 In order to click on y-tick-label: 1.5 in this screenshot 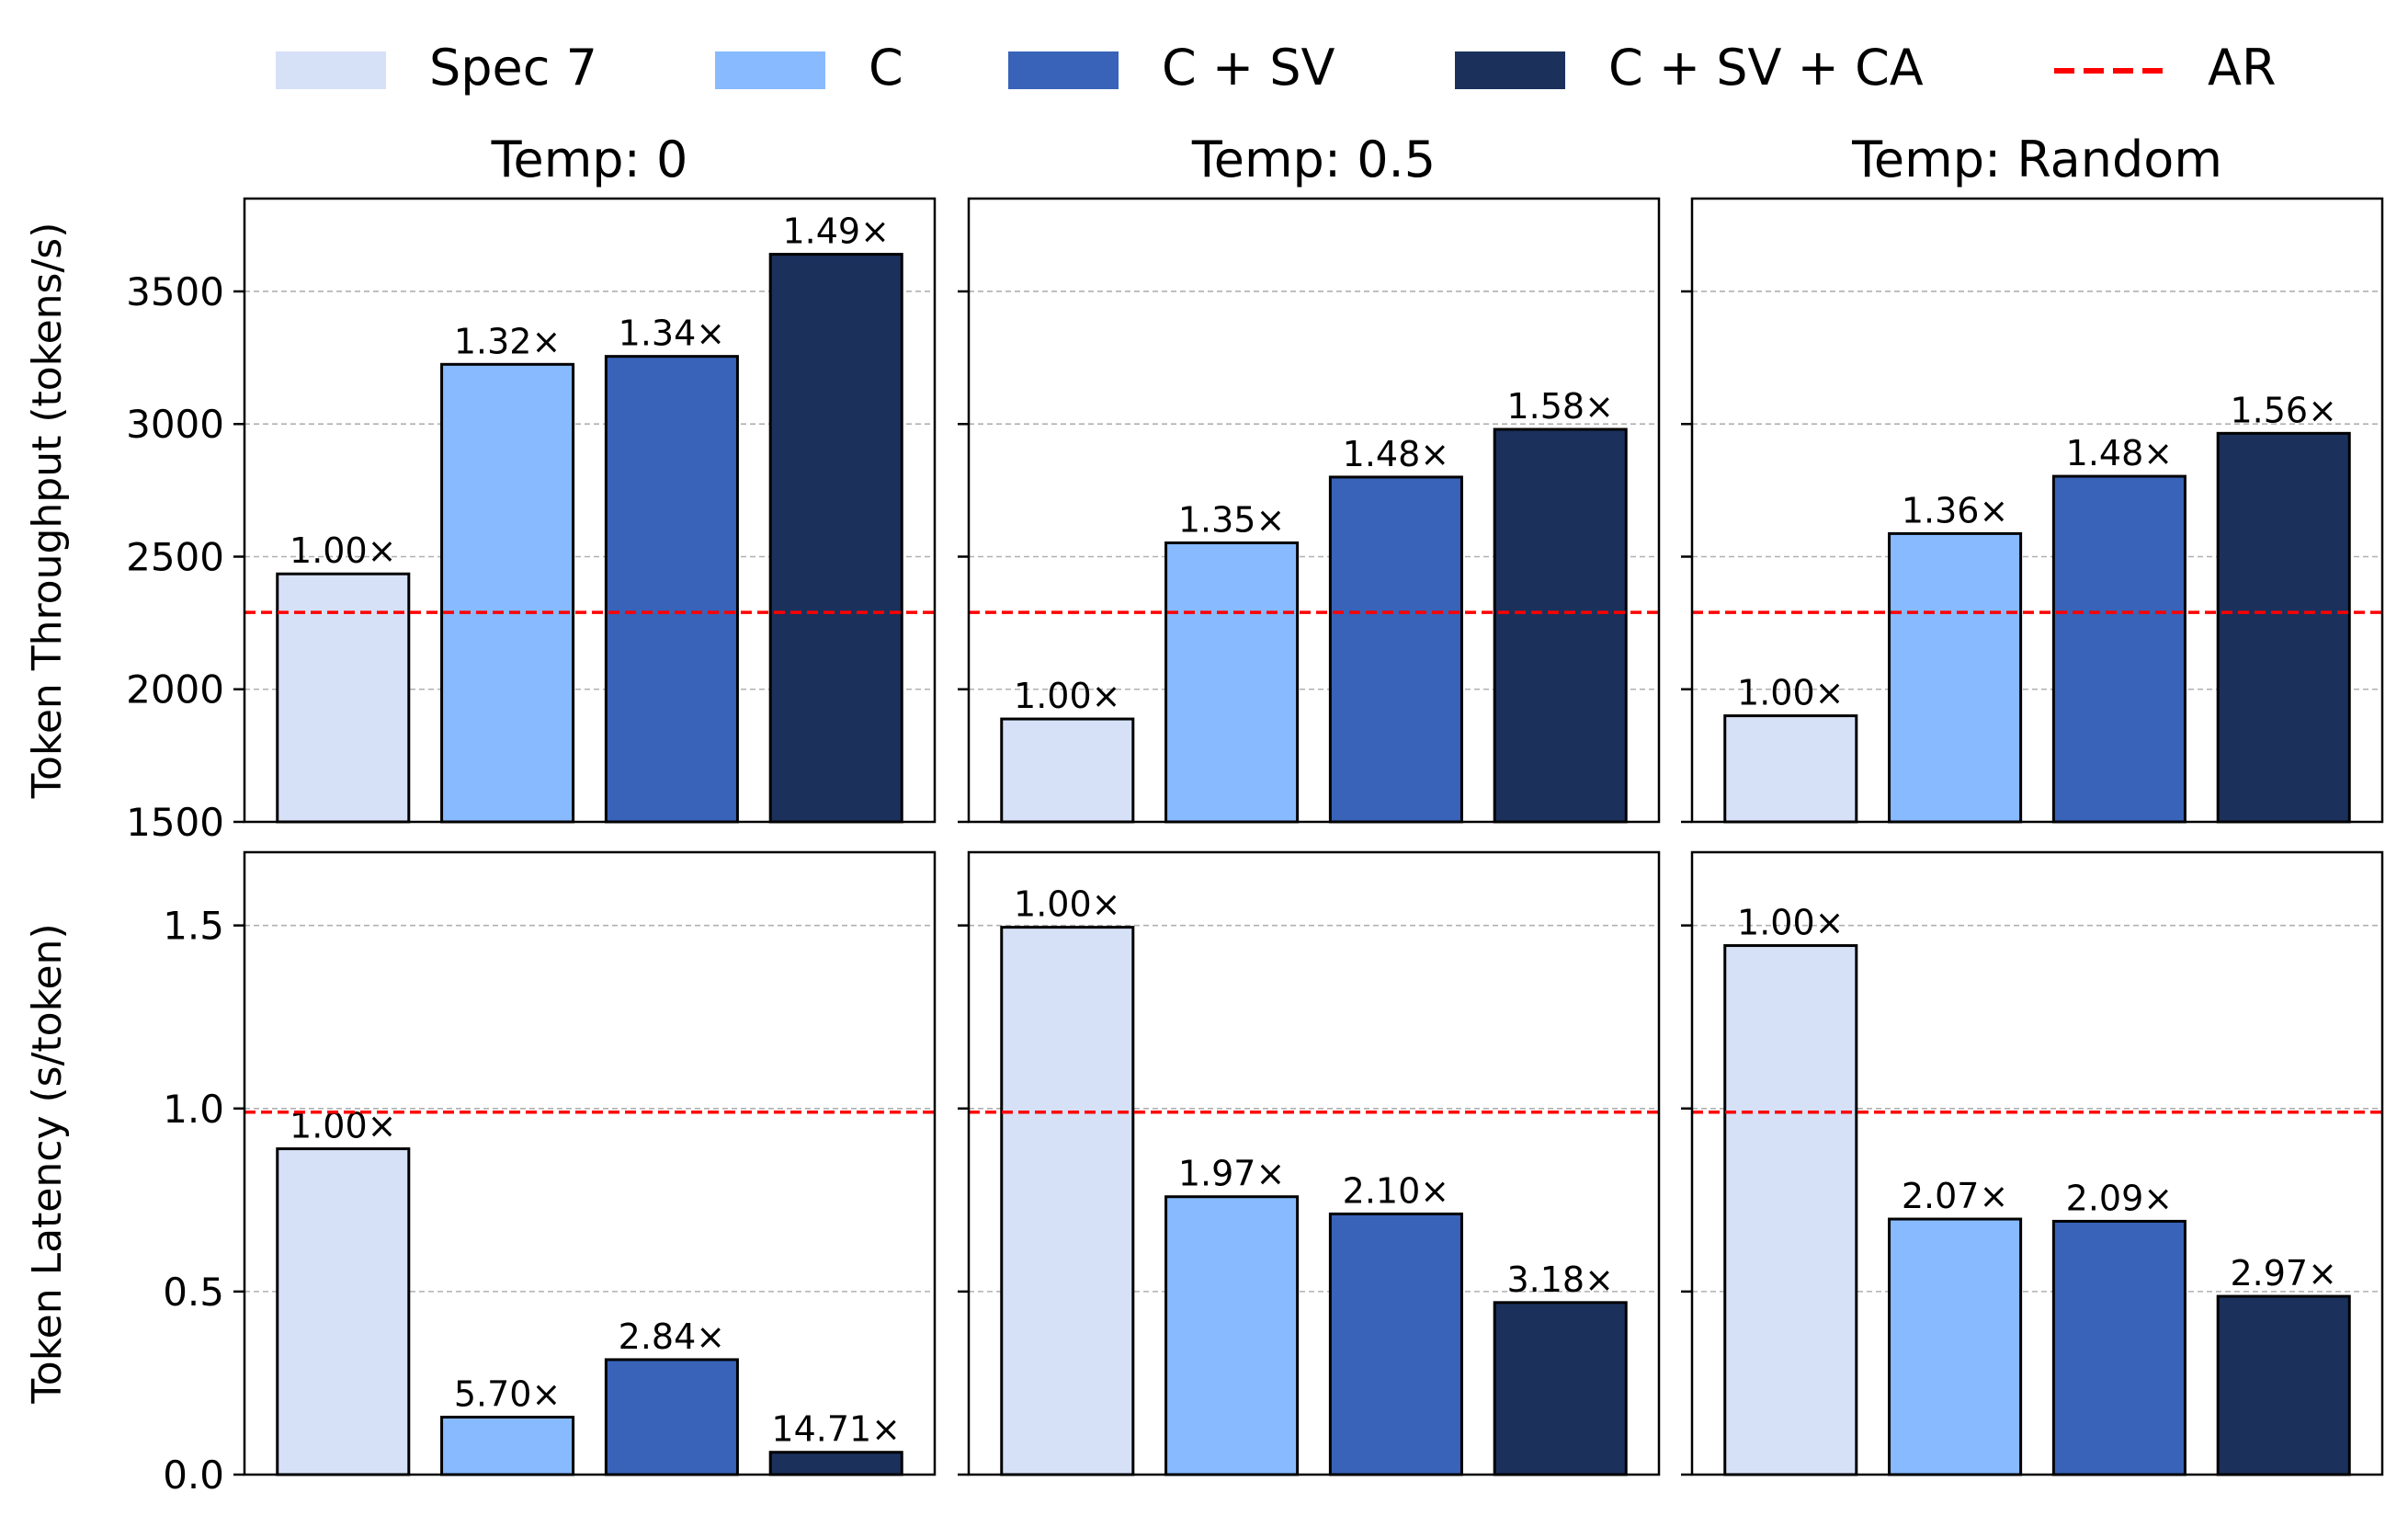, I will do `click(193, 926)`.